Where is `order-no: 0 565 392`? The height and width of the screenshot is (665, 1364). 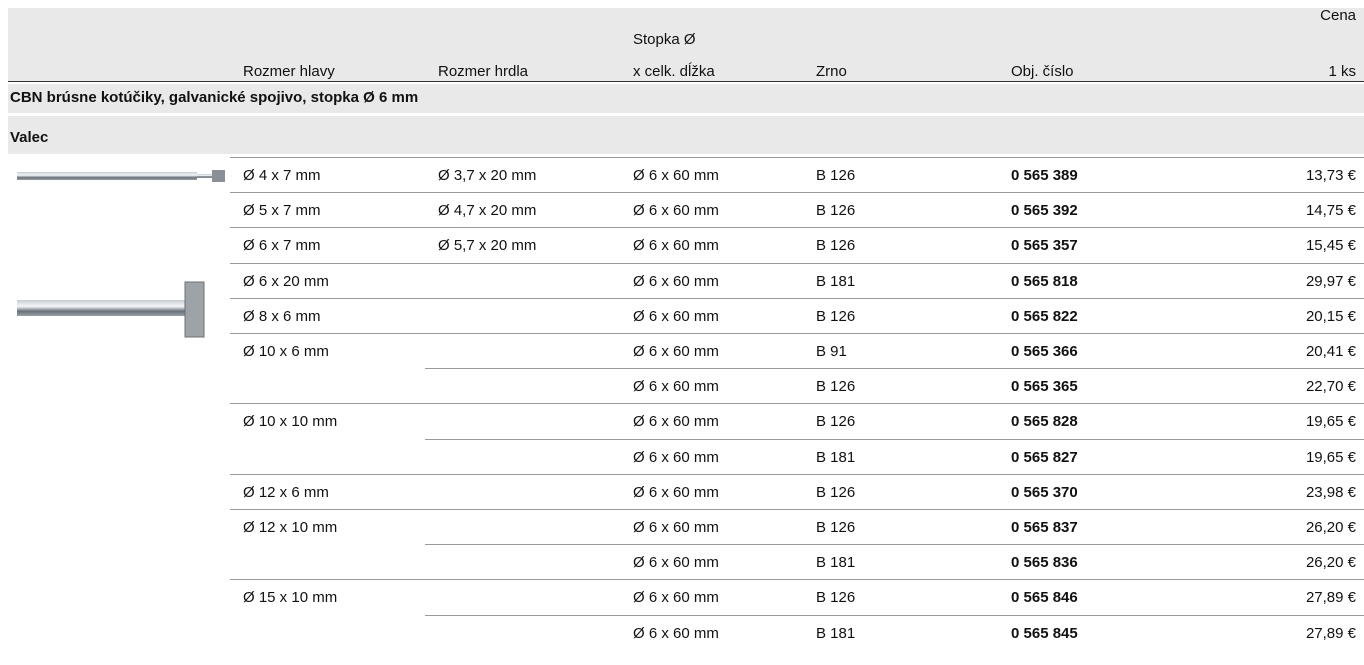
order-no: 0 565 392 is located at coordinates (1044, 211).